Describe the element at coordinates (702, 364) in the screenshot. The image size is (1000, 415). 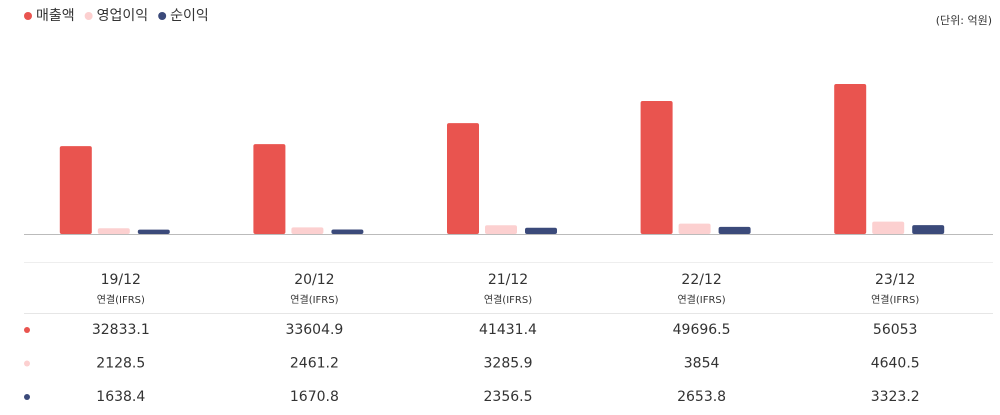
I see `table-value: 3854` at that location.